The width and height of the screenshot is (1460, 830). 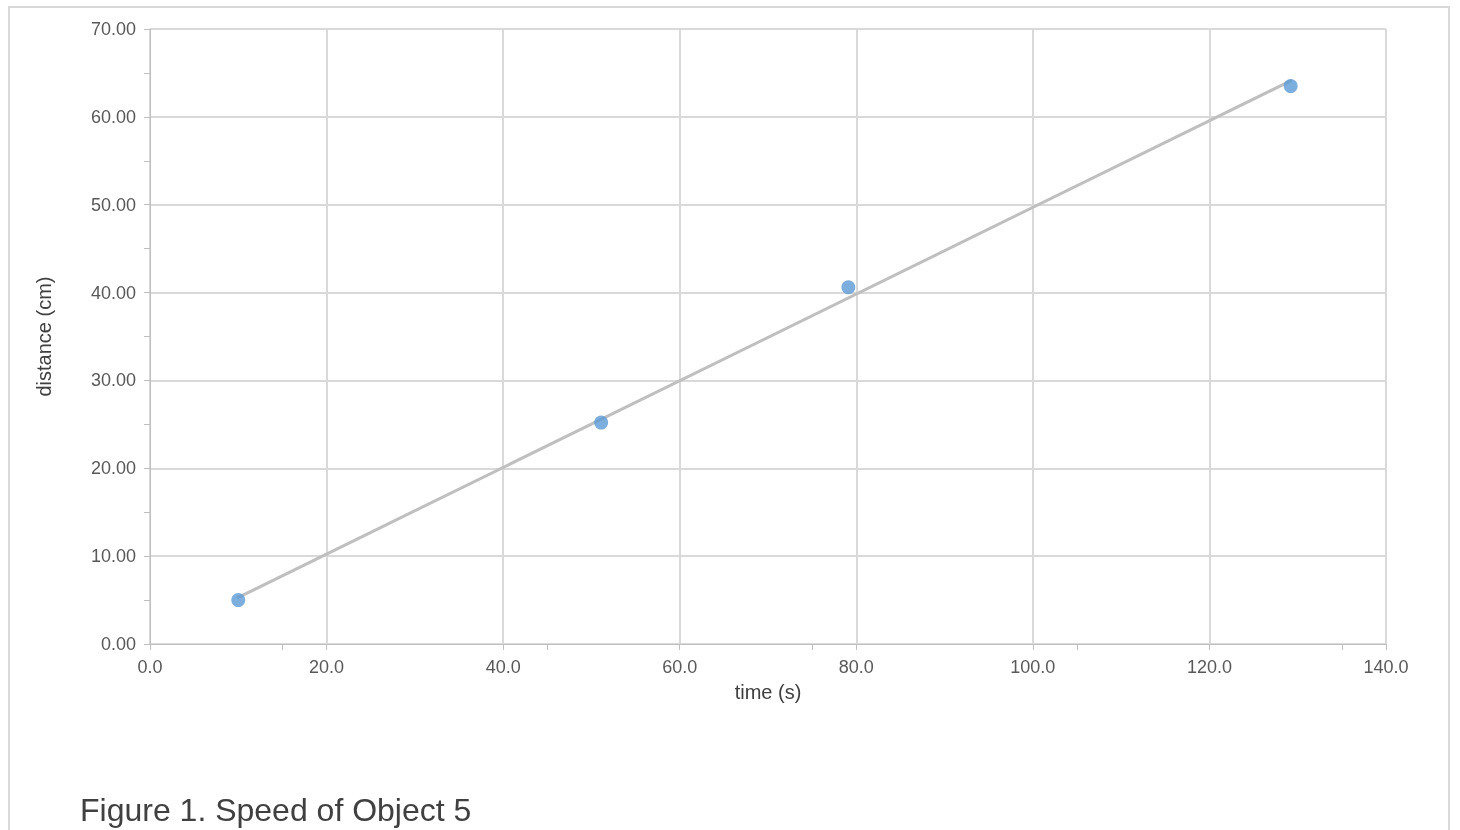 I want to click on y-axis-title: distance (cm), so click(x=44, y=336).